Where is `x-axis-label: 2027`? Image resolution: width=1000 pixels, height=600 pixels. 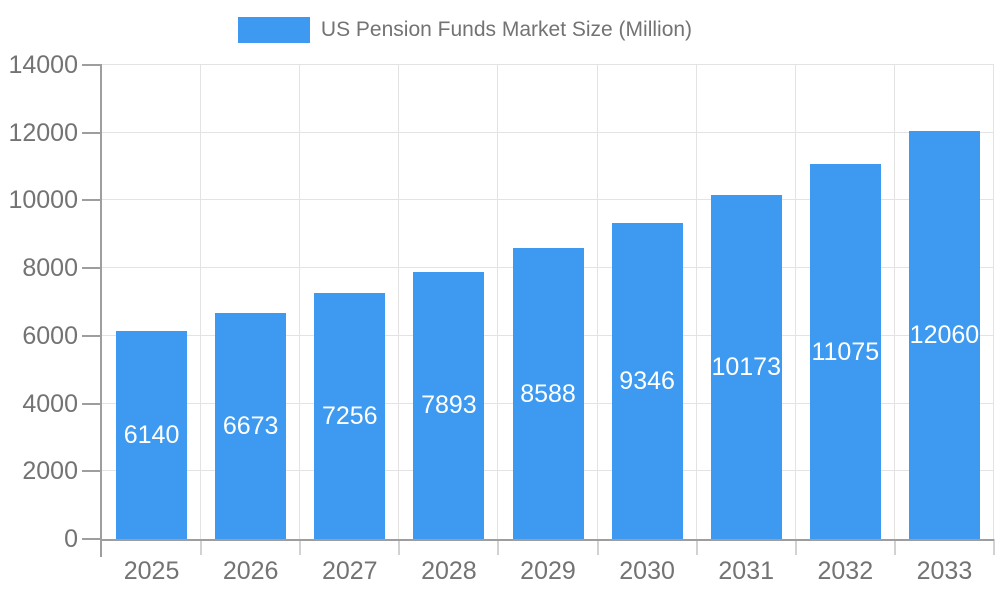
x-axis-label: 2027 is located at coordinates (349, 571).